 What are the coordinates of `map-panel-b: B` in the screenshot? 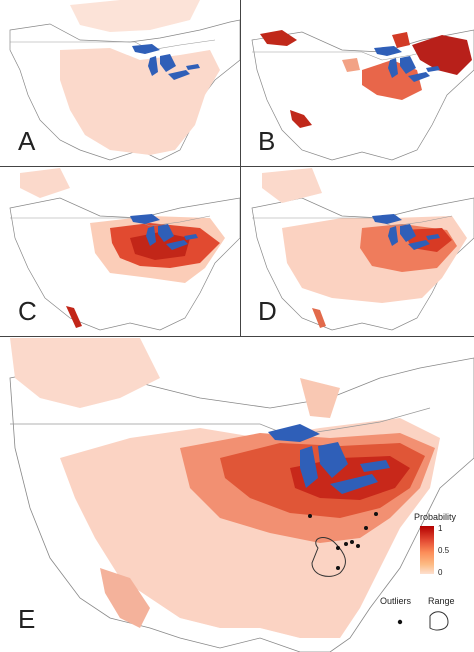 It's located at (358, 82).